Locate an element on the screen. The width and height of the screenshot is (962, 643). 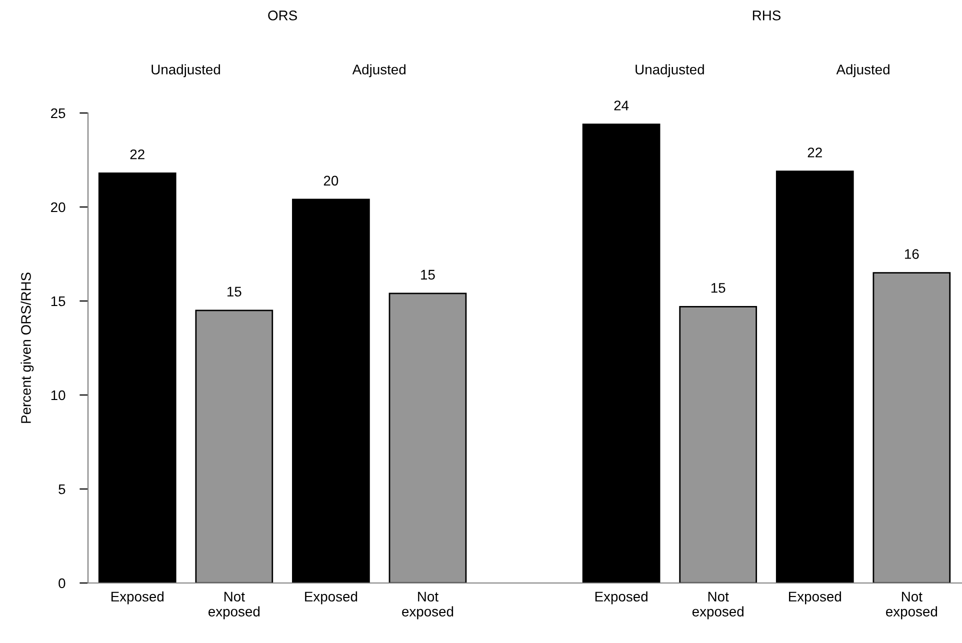
y-tick-label: 15 is located at coordinates (58, 301).